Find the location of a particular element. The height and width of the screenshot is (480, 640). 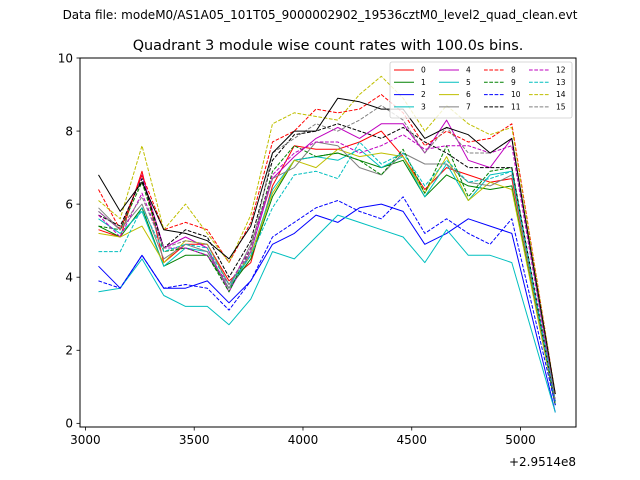

legend-box is located at coordinates (481, 90).